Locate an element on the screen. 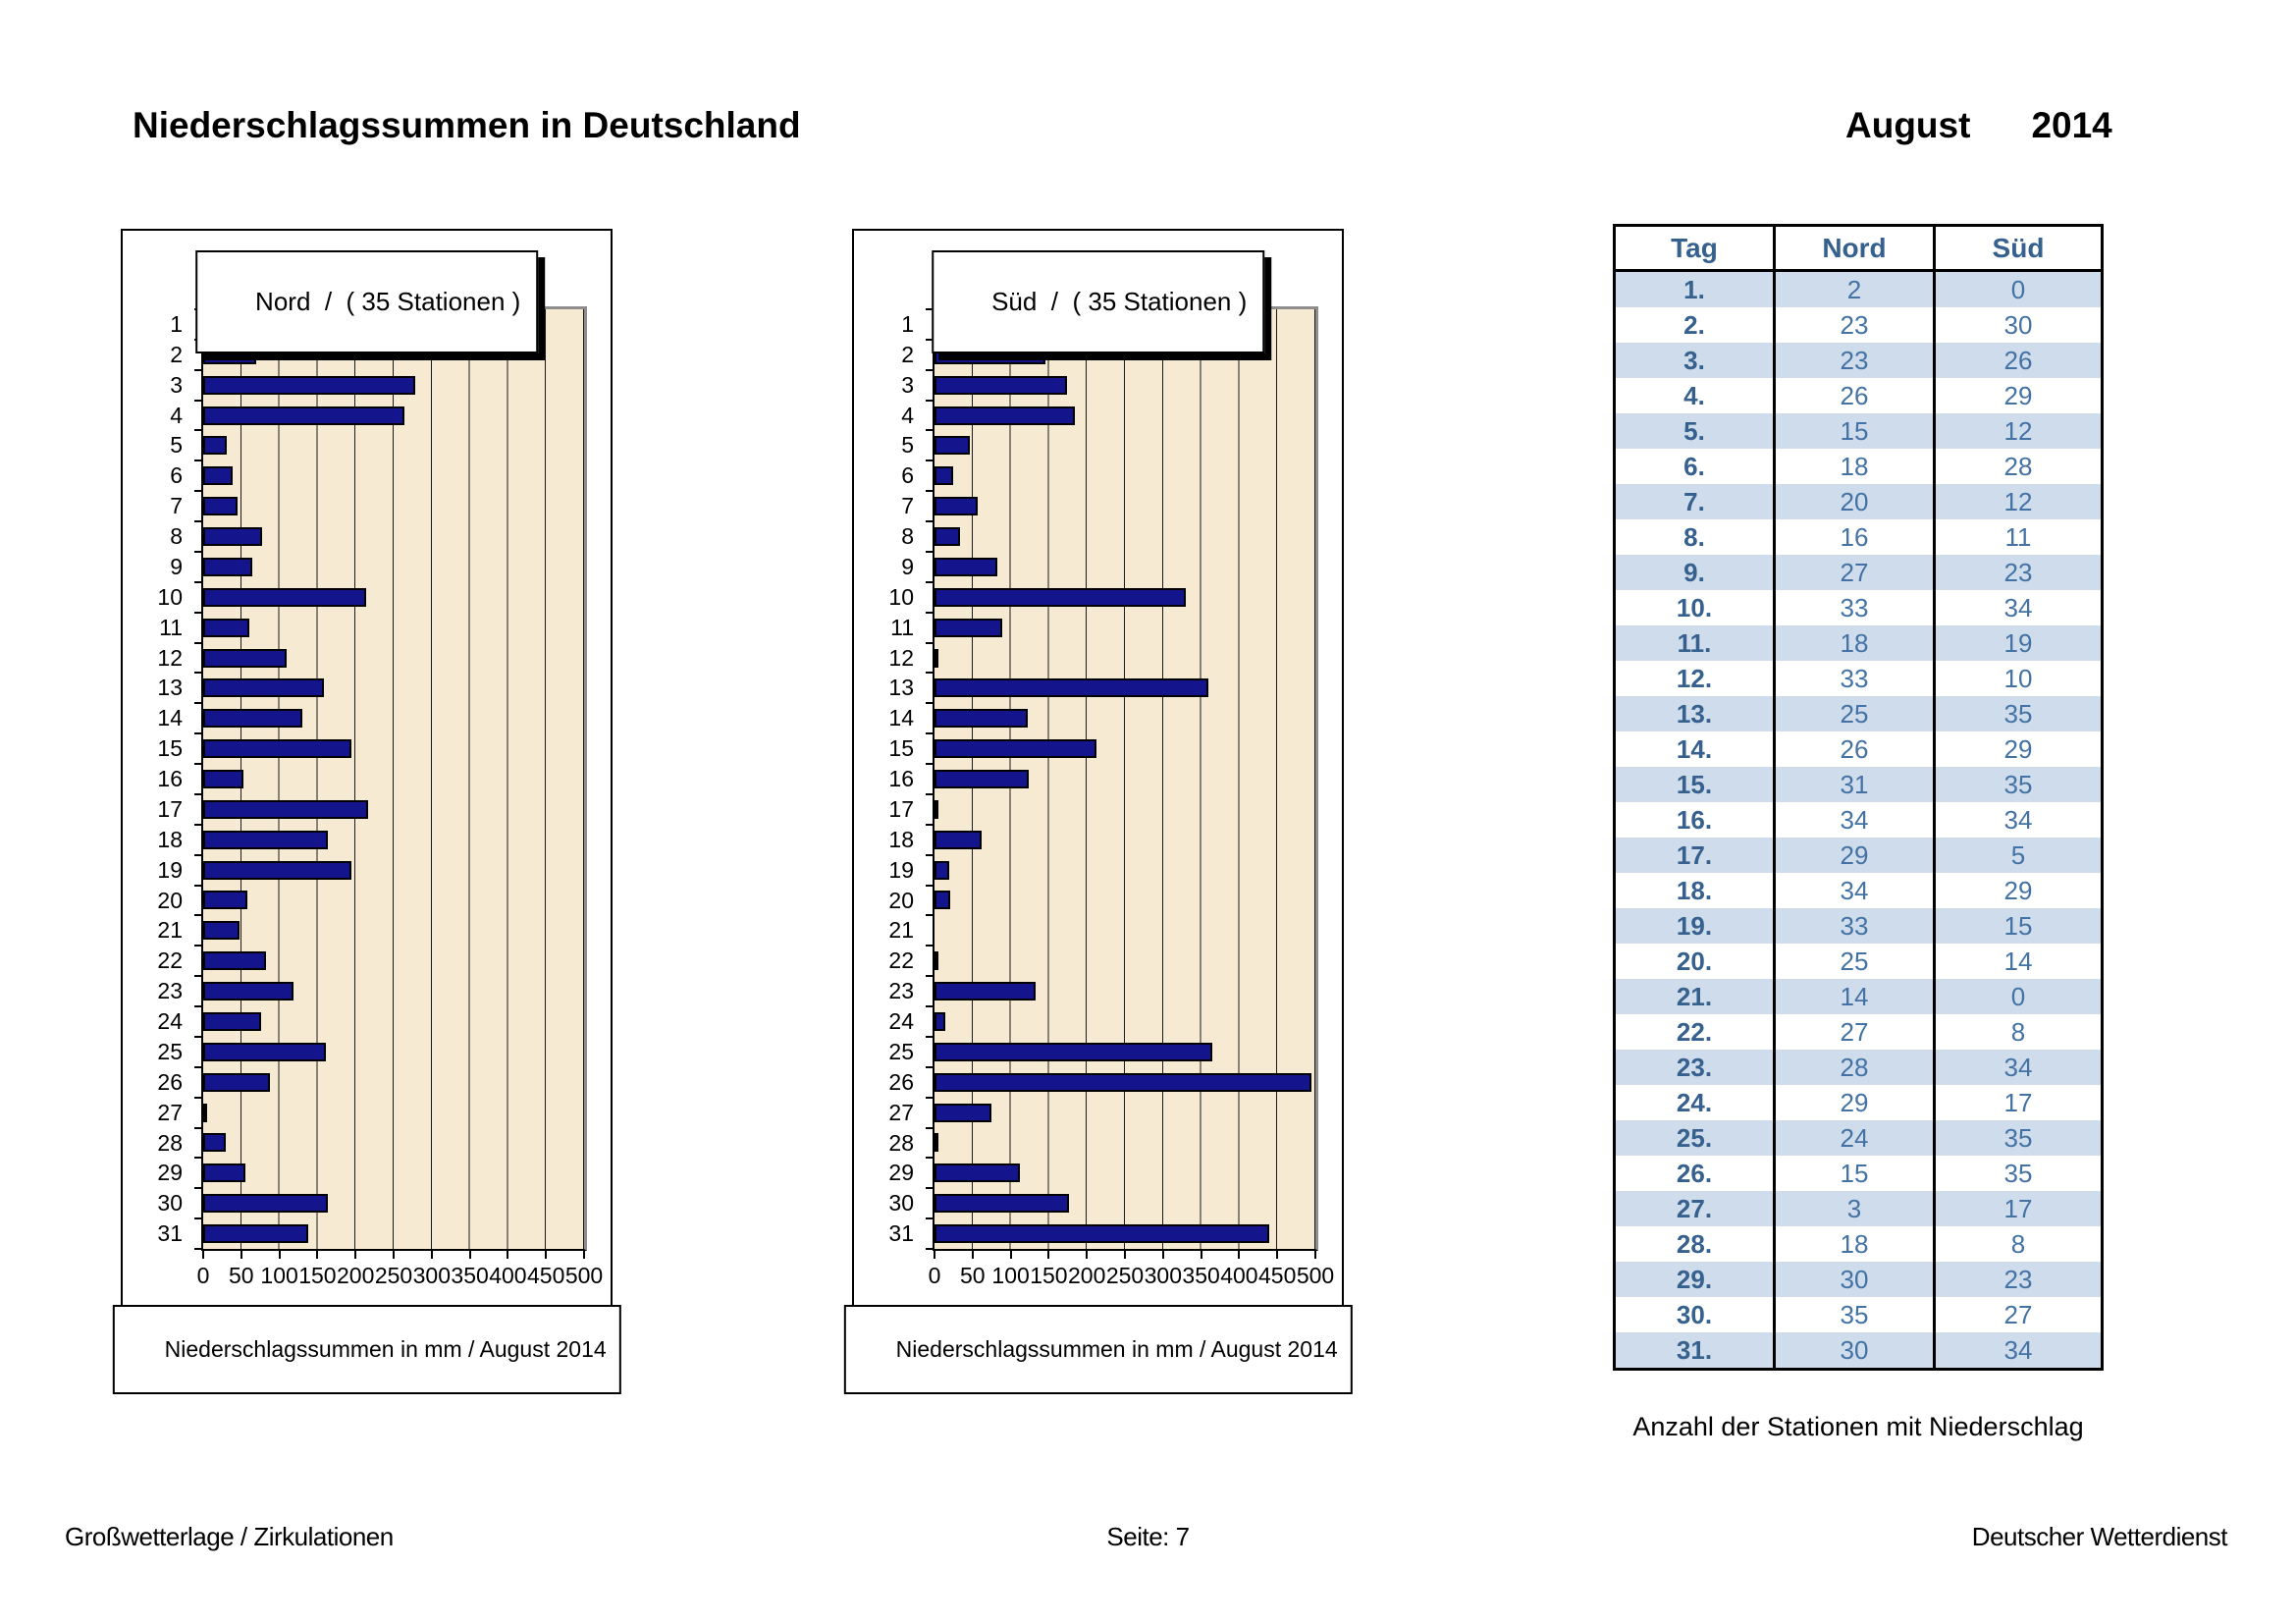 This screenshot has width=2296, height=1623. y-axis-label: 31 is located at coordinates (170, 1233).